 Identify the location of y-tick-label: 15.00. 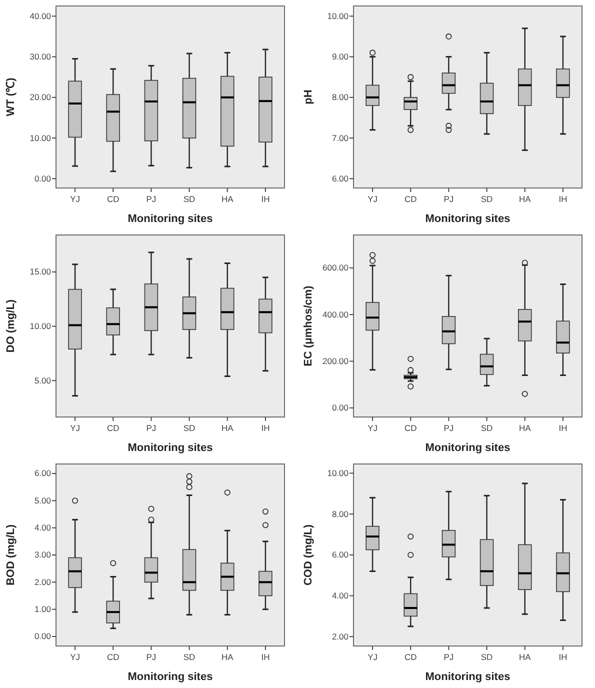
(41, 271).